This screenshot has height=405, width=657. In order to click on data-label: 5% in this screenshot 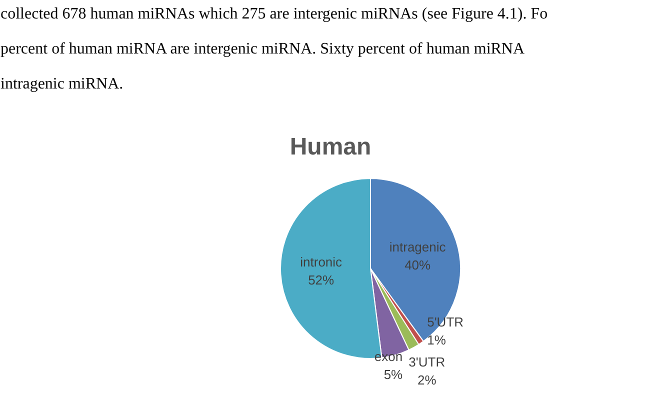, I will do `click(394, 374)`.